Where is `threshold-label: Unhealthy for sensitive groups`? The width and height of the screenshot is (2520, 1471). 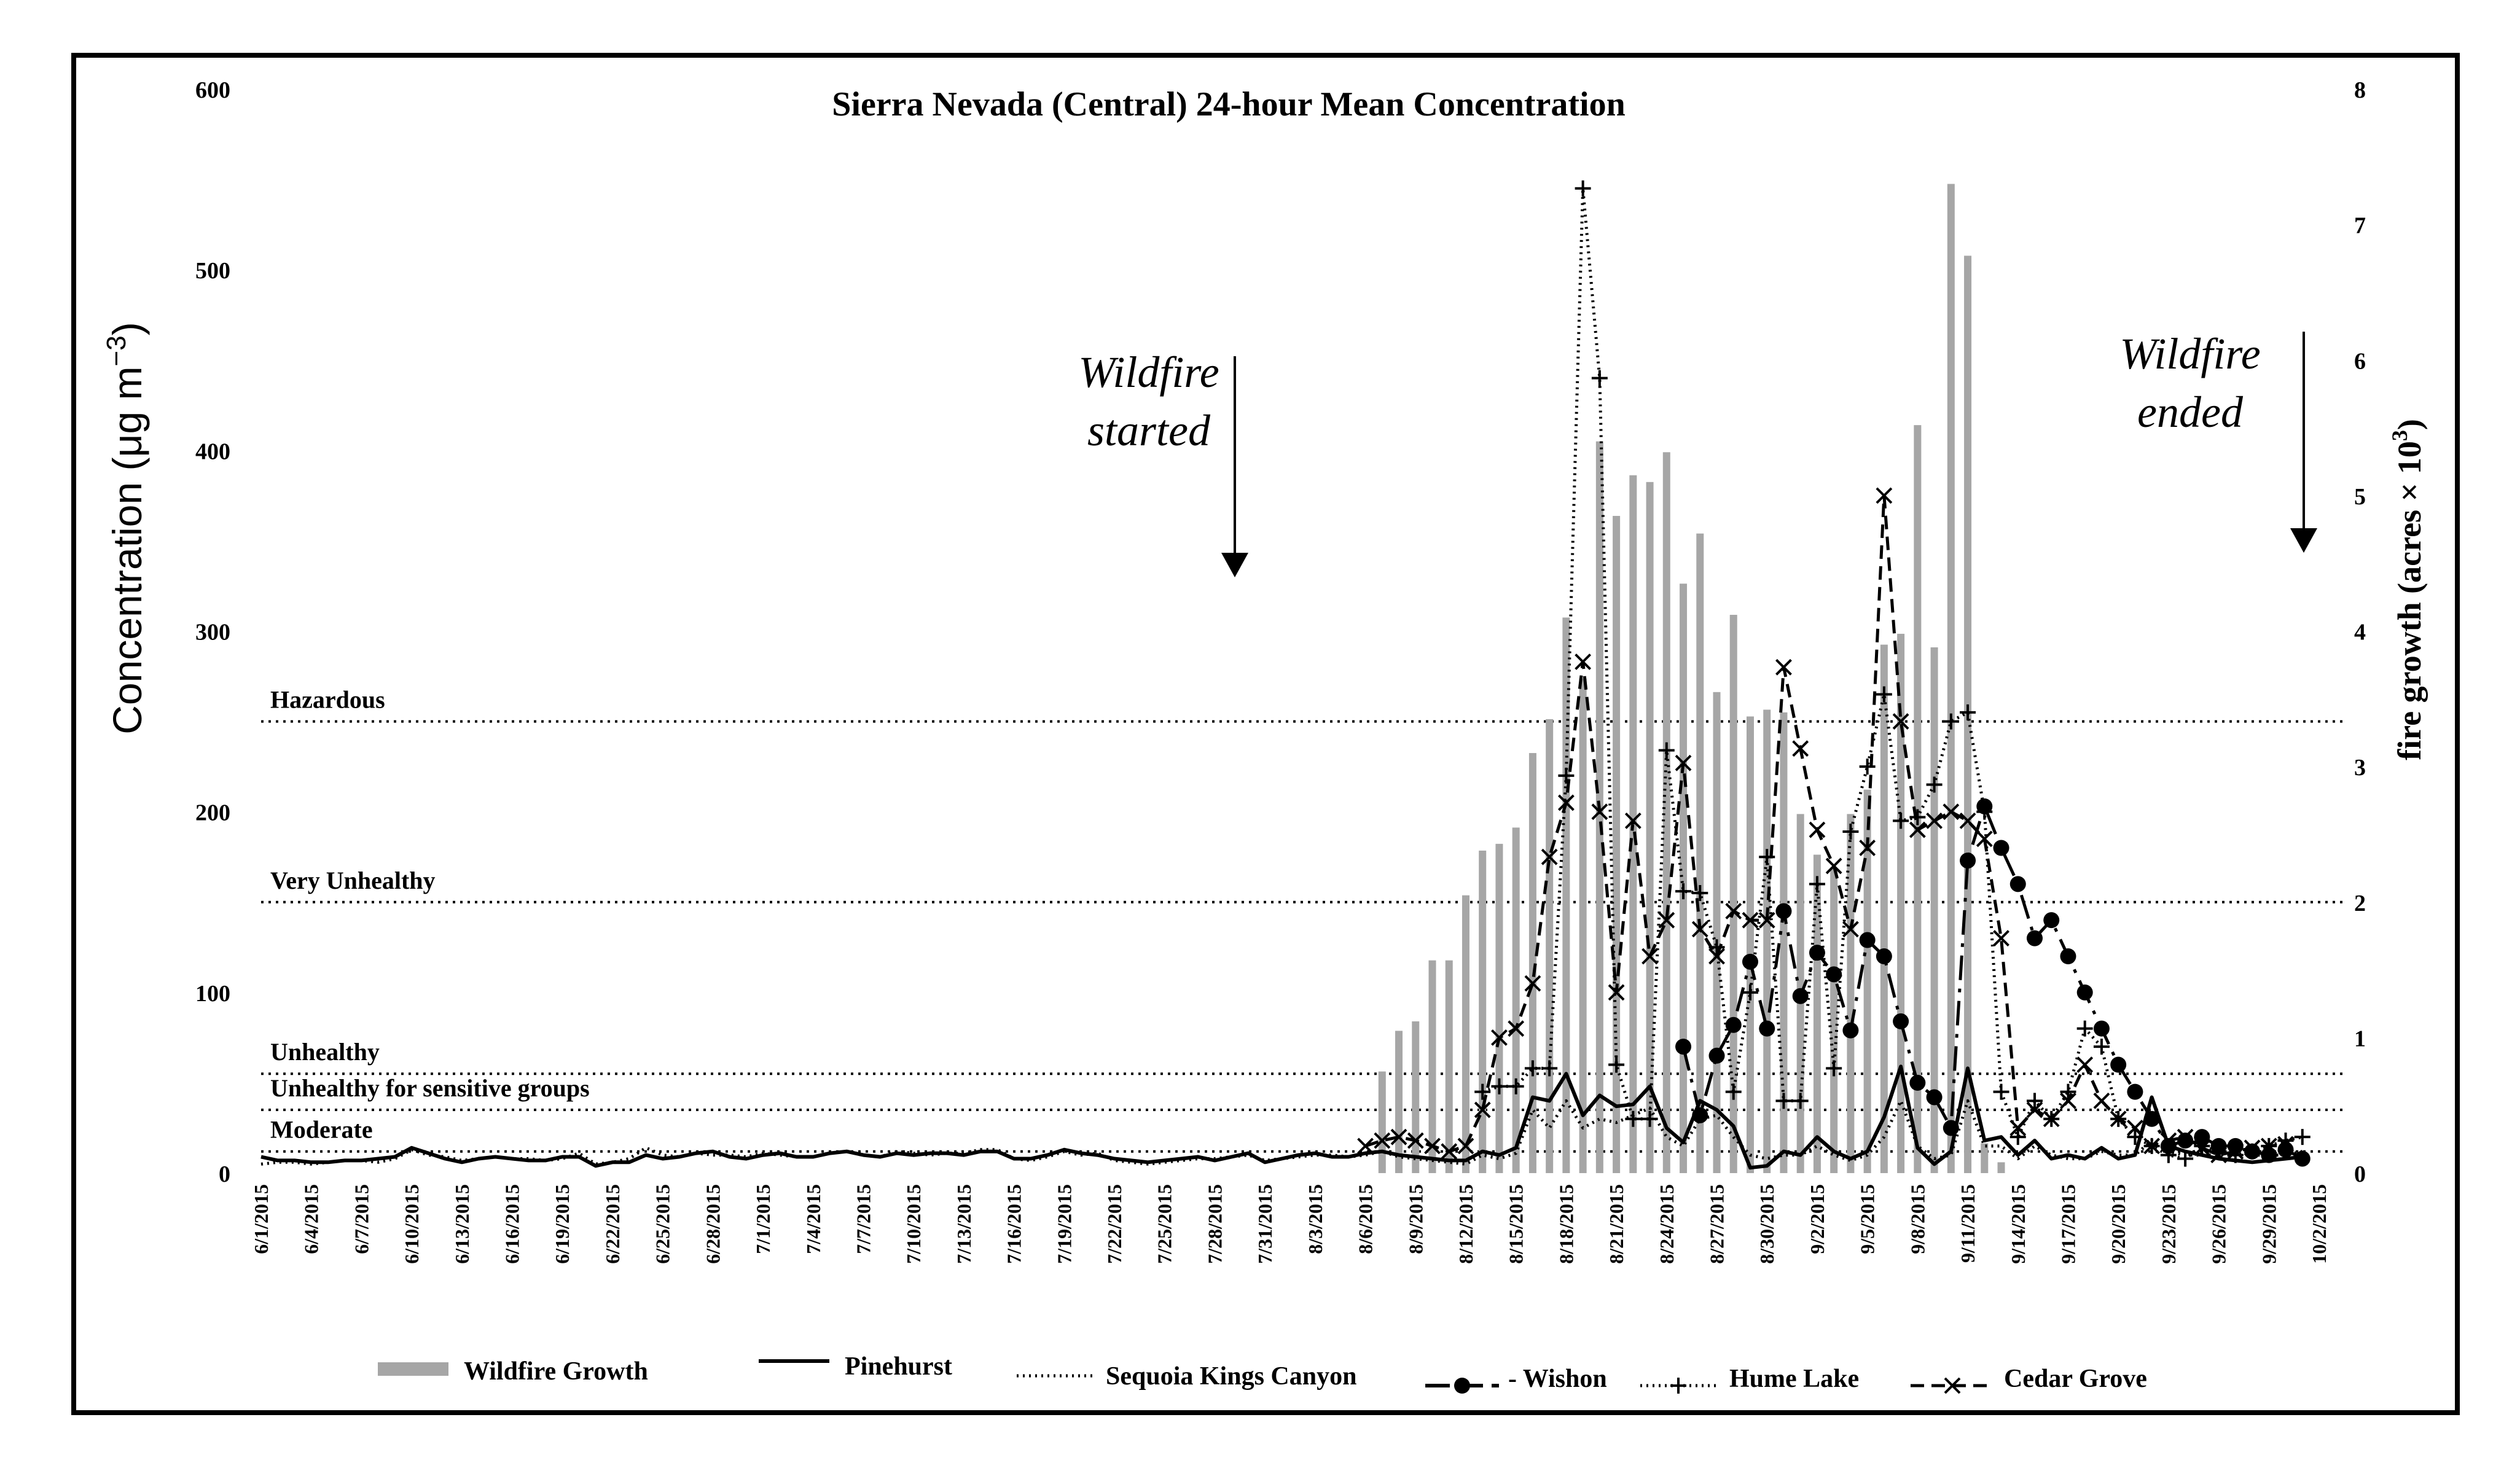
threshold-label: Unhealthy for sensitive groups is located at coordinates (430, 1088).